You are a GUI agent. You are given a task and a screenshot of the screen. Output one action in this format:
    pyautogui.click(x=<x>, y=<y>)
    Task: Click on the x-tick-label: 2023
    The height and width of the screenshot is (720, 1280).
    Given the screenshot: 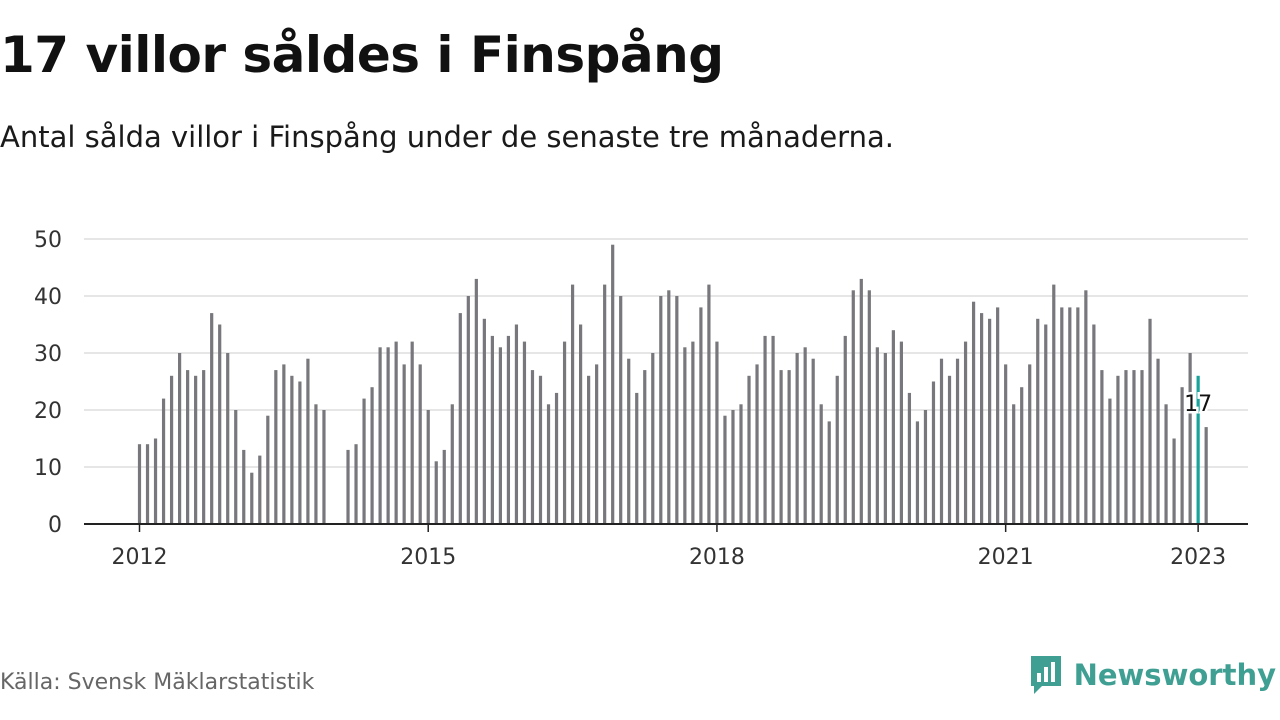 What is the action you would take?
    pyautogui.click(x=1198, y=557)
    